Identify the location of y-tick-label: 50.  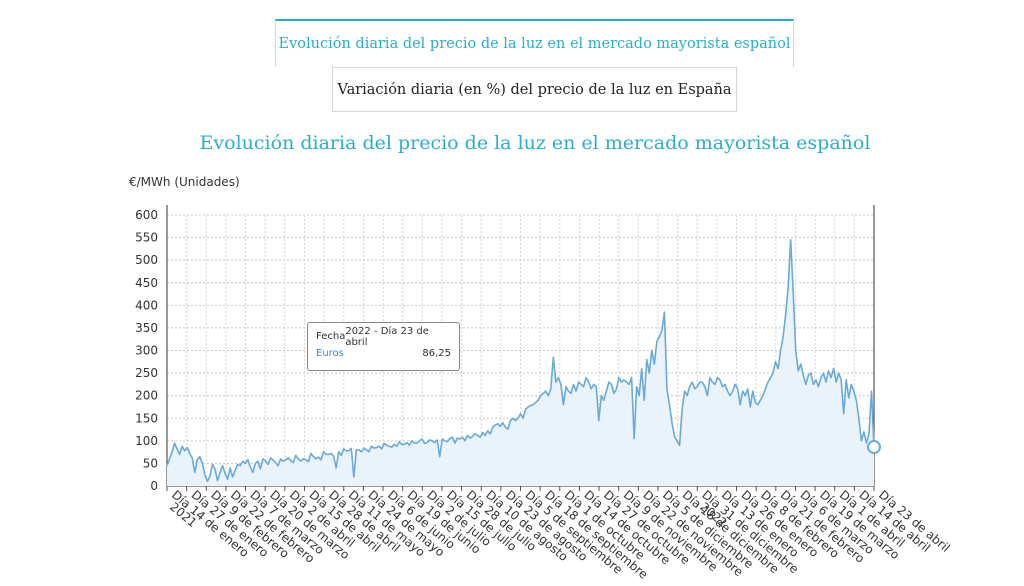
(150, 463).